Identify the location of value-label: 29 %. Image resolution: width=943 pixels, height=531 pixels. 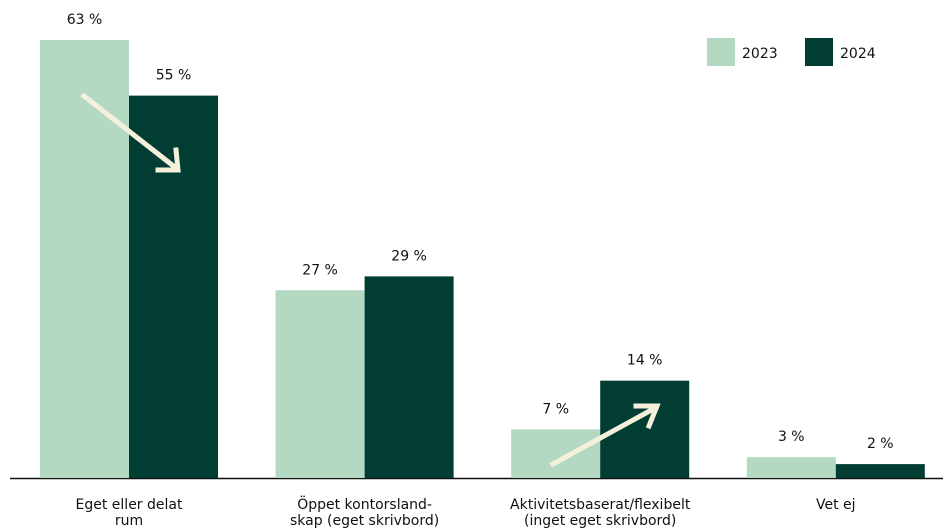
(409, 256).